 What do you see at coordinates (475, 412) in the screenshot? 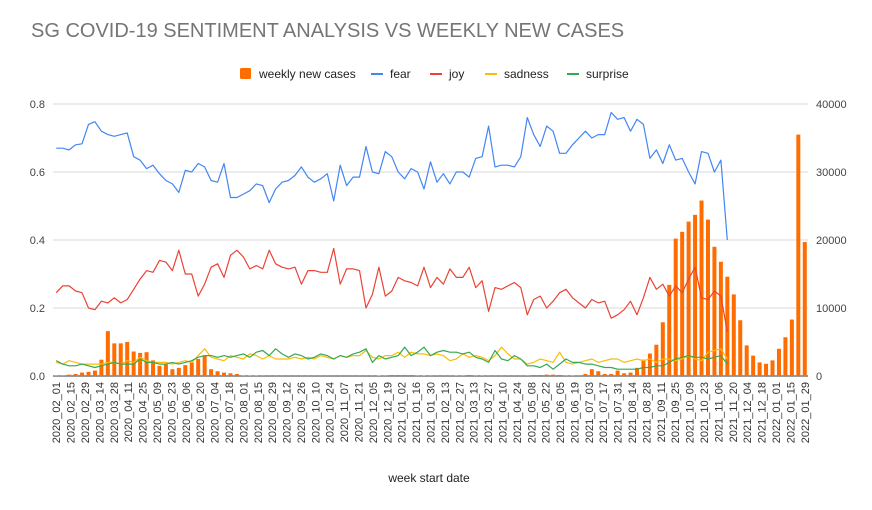
I see `x-tick-label: 2021_03_13` at bounding box center [475, 412].